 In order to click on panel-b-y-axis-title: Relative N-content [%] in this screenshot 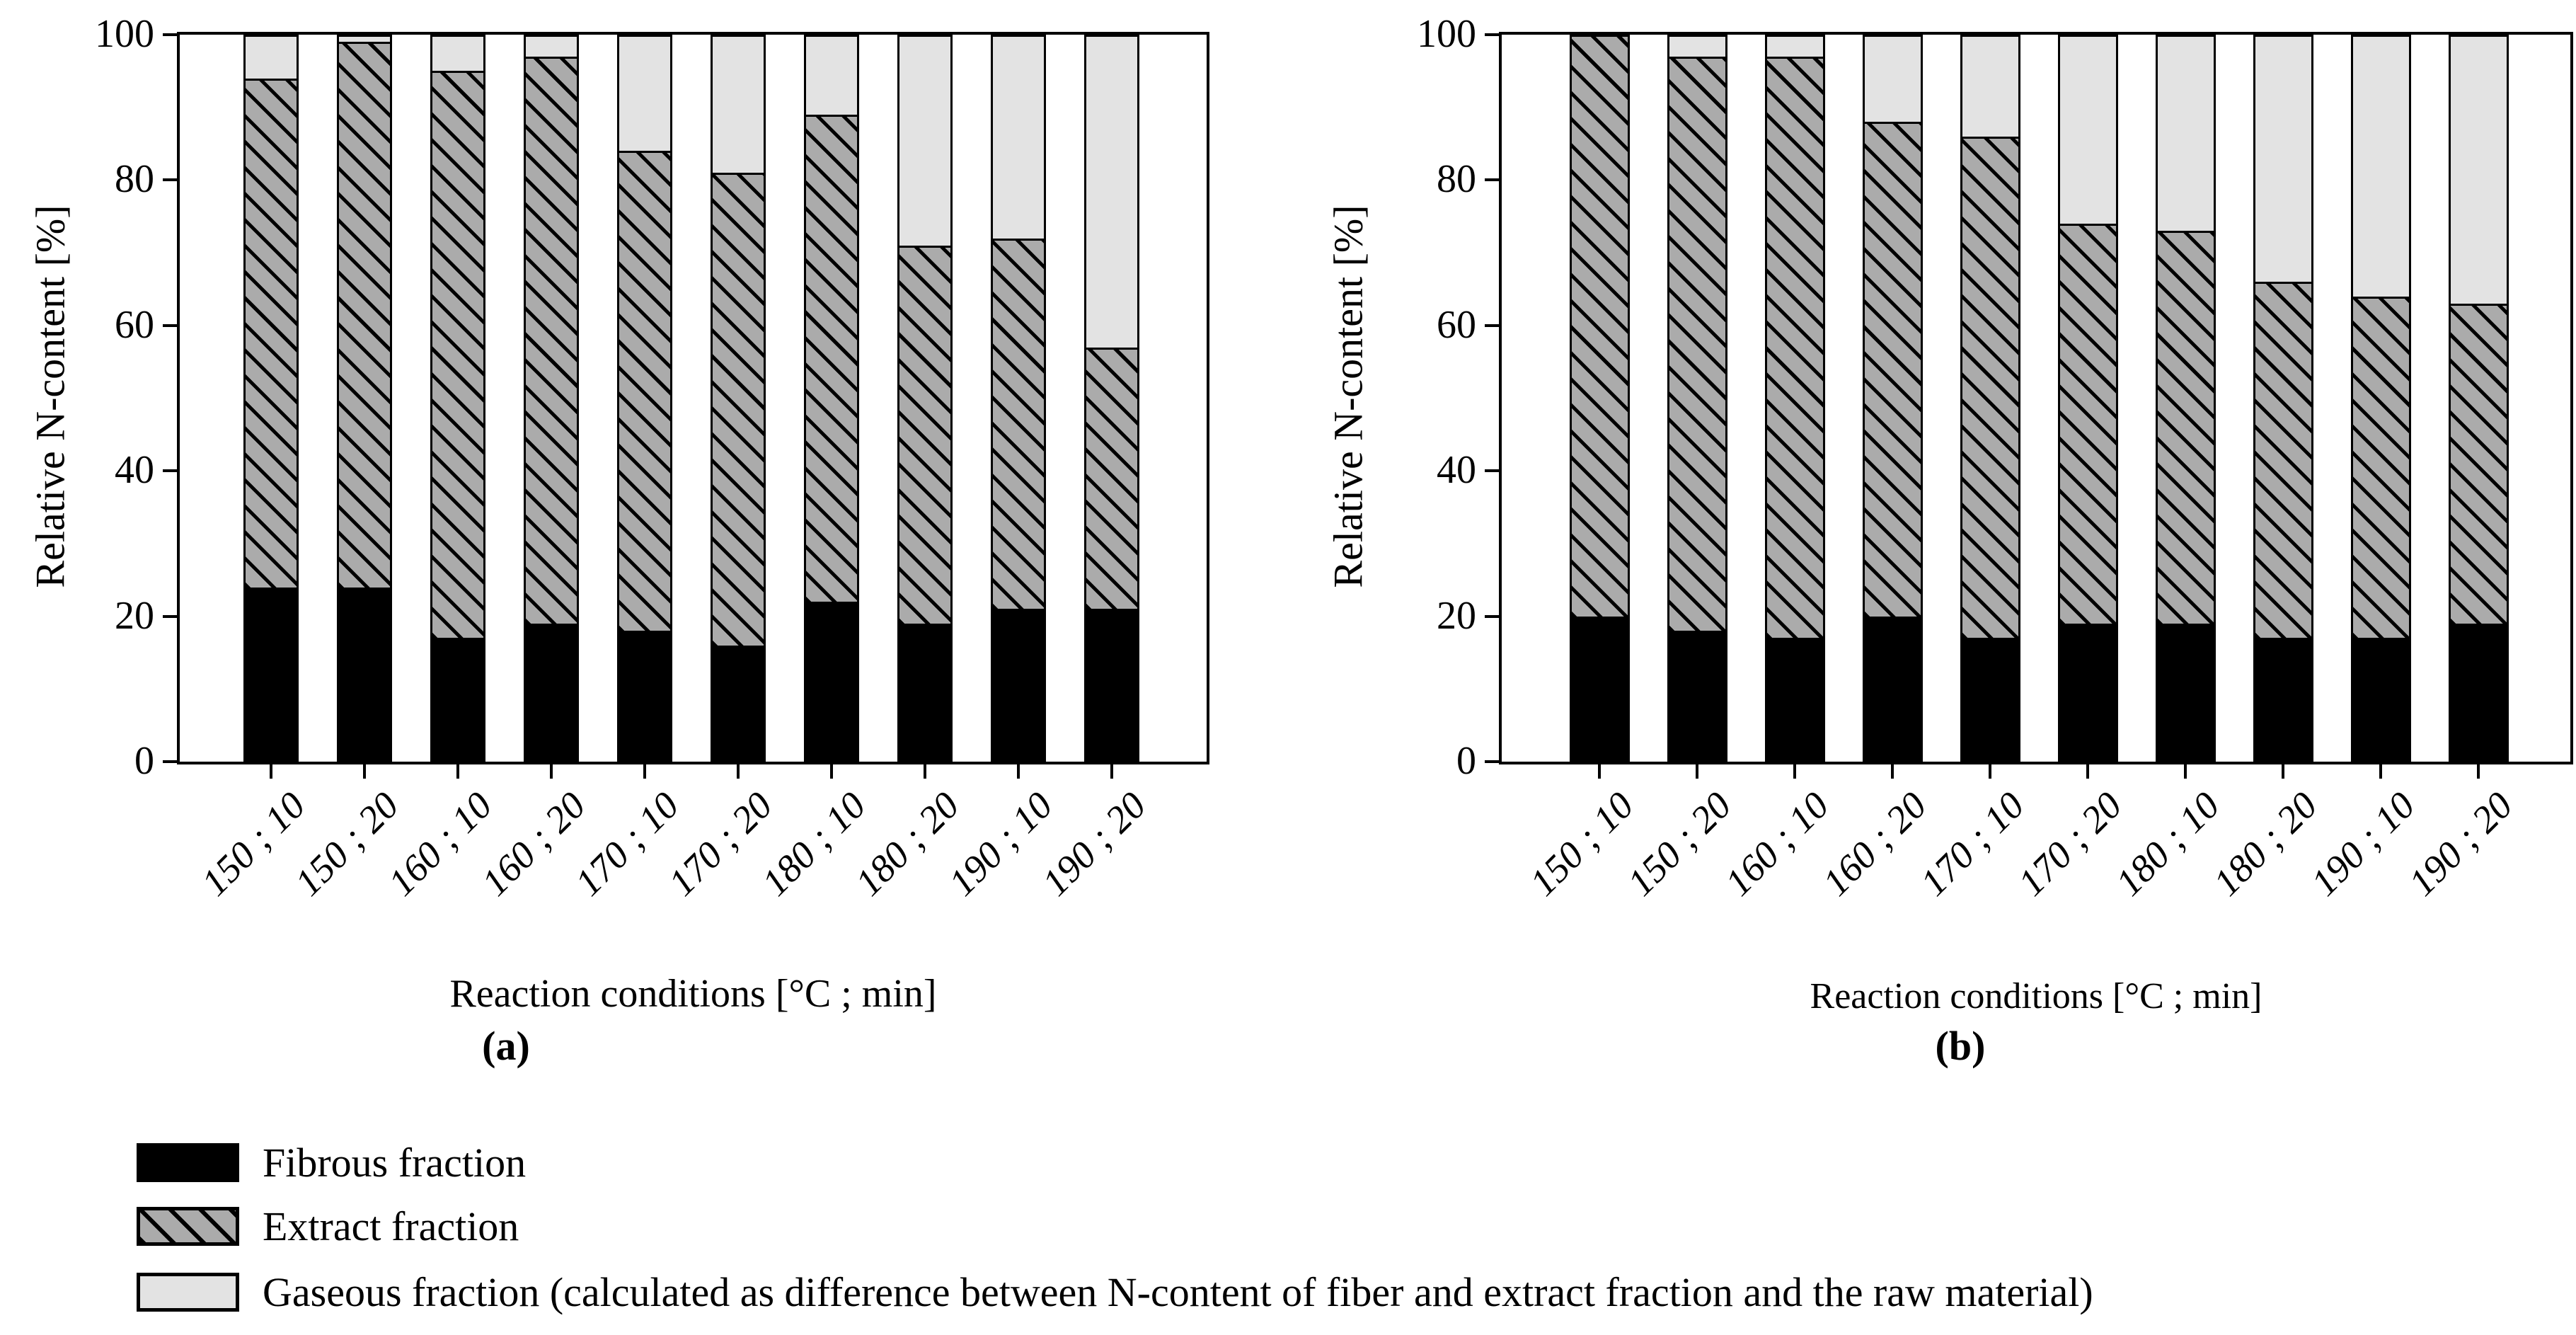, I will do `click(1349, 397)`.